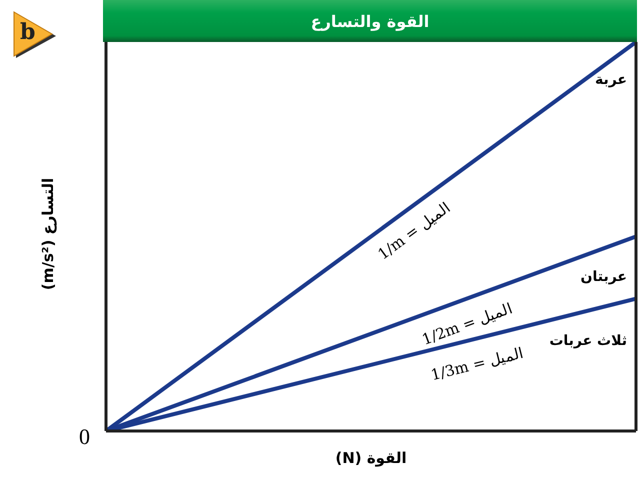 The width and height of the screenshot is (642, 483). I want to click on annotation: b, so click(28, 32).